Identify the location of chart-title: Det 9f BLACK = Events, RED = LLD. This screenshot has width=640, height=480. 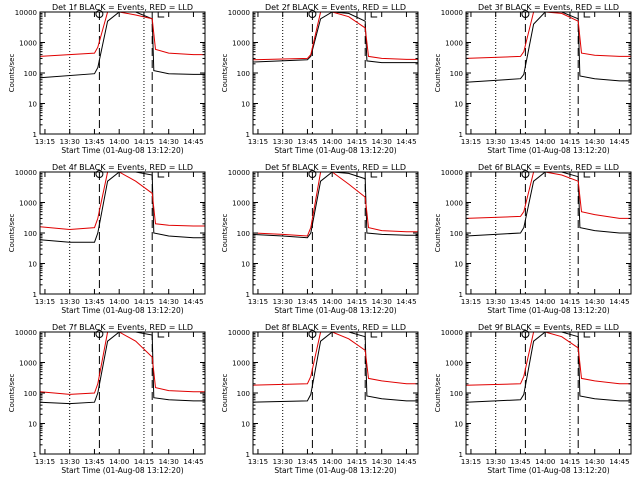
(548, 327).